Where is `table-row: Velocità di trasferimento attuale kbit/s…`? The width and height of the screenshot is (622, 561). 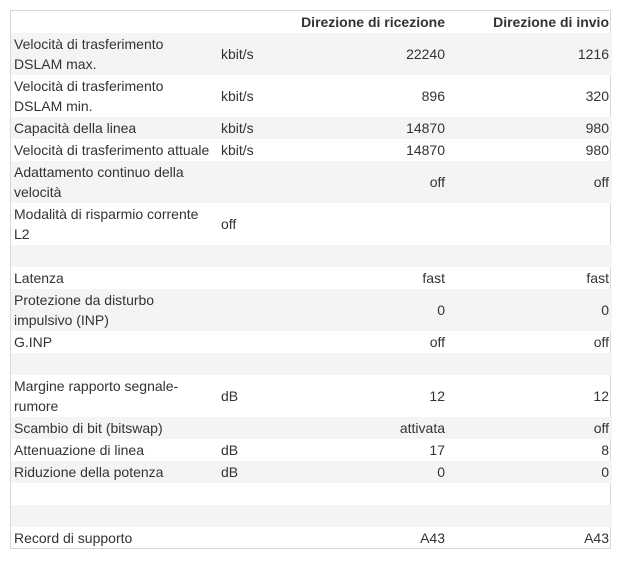 table-row: Velocità di trasferimento attuale kbit/s… is located at coordinates (311, 150).